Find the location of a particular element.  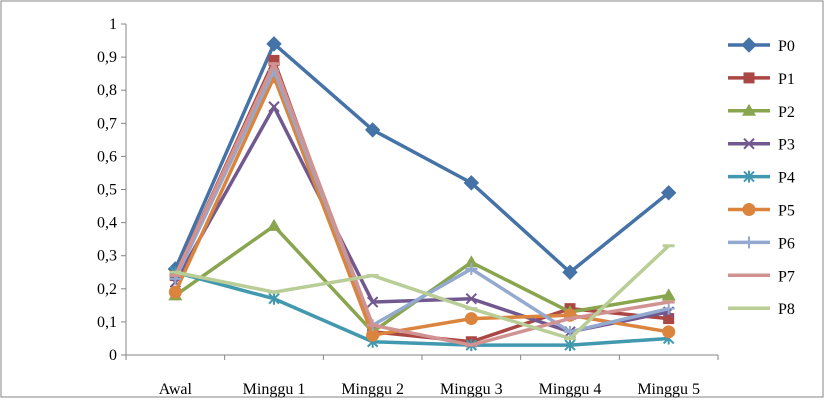

y-tick-label: 0,6 is located at coordinates (107, 156).